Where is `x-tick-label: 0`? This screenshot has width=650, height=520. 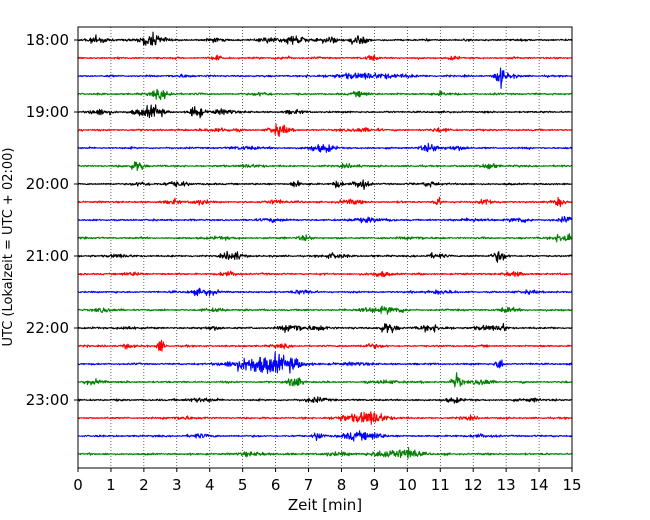 x-tick-label: 0 is located at coordinates (78, 485).